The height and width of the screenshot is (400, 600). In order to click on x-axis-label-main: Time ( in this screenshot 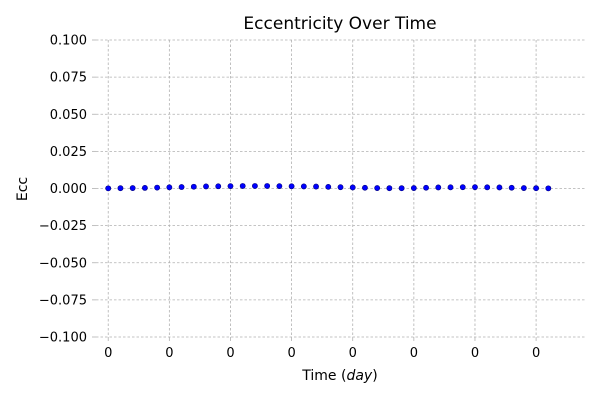, I will do `click(323, 376)`.